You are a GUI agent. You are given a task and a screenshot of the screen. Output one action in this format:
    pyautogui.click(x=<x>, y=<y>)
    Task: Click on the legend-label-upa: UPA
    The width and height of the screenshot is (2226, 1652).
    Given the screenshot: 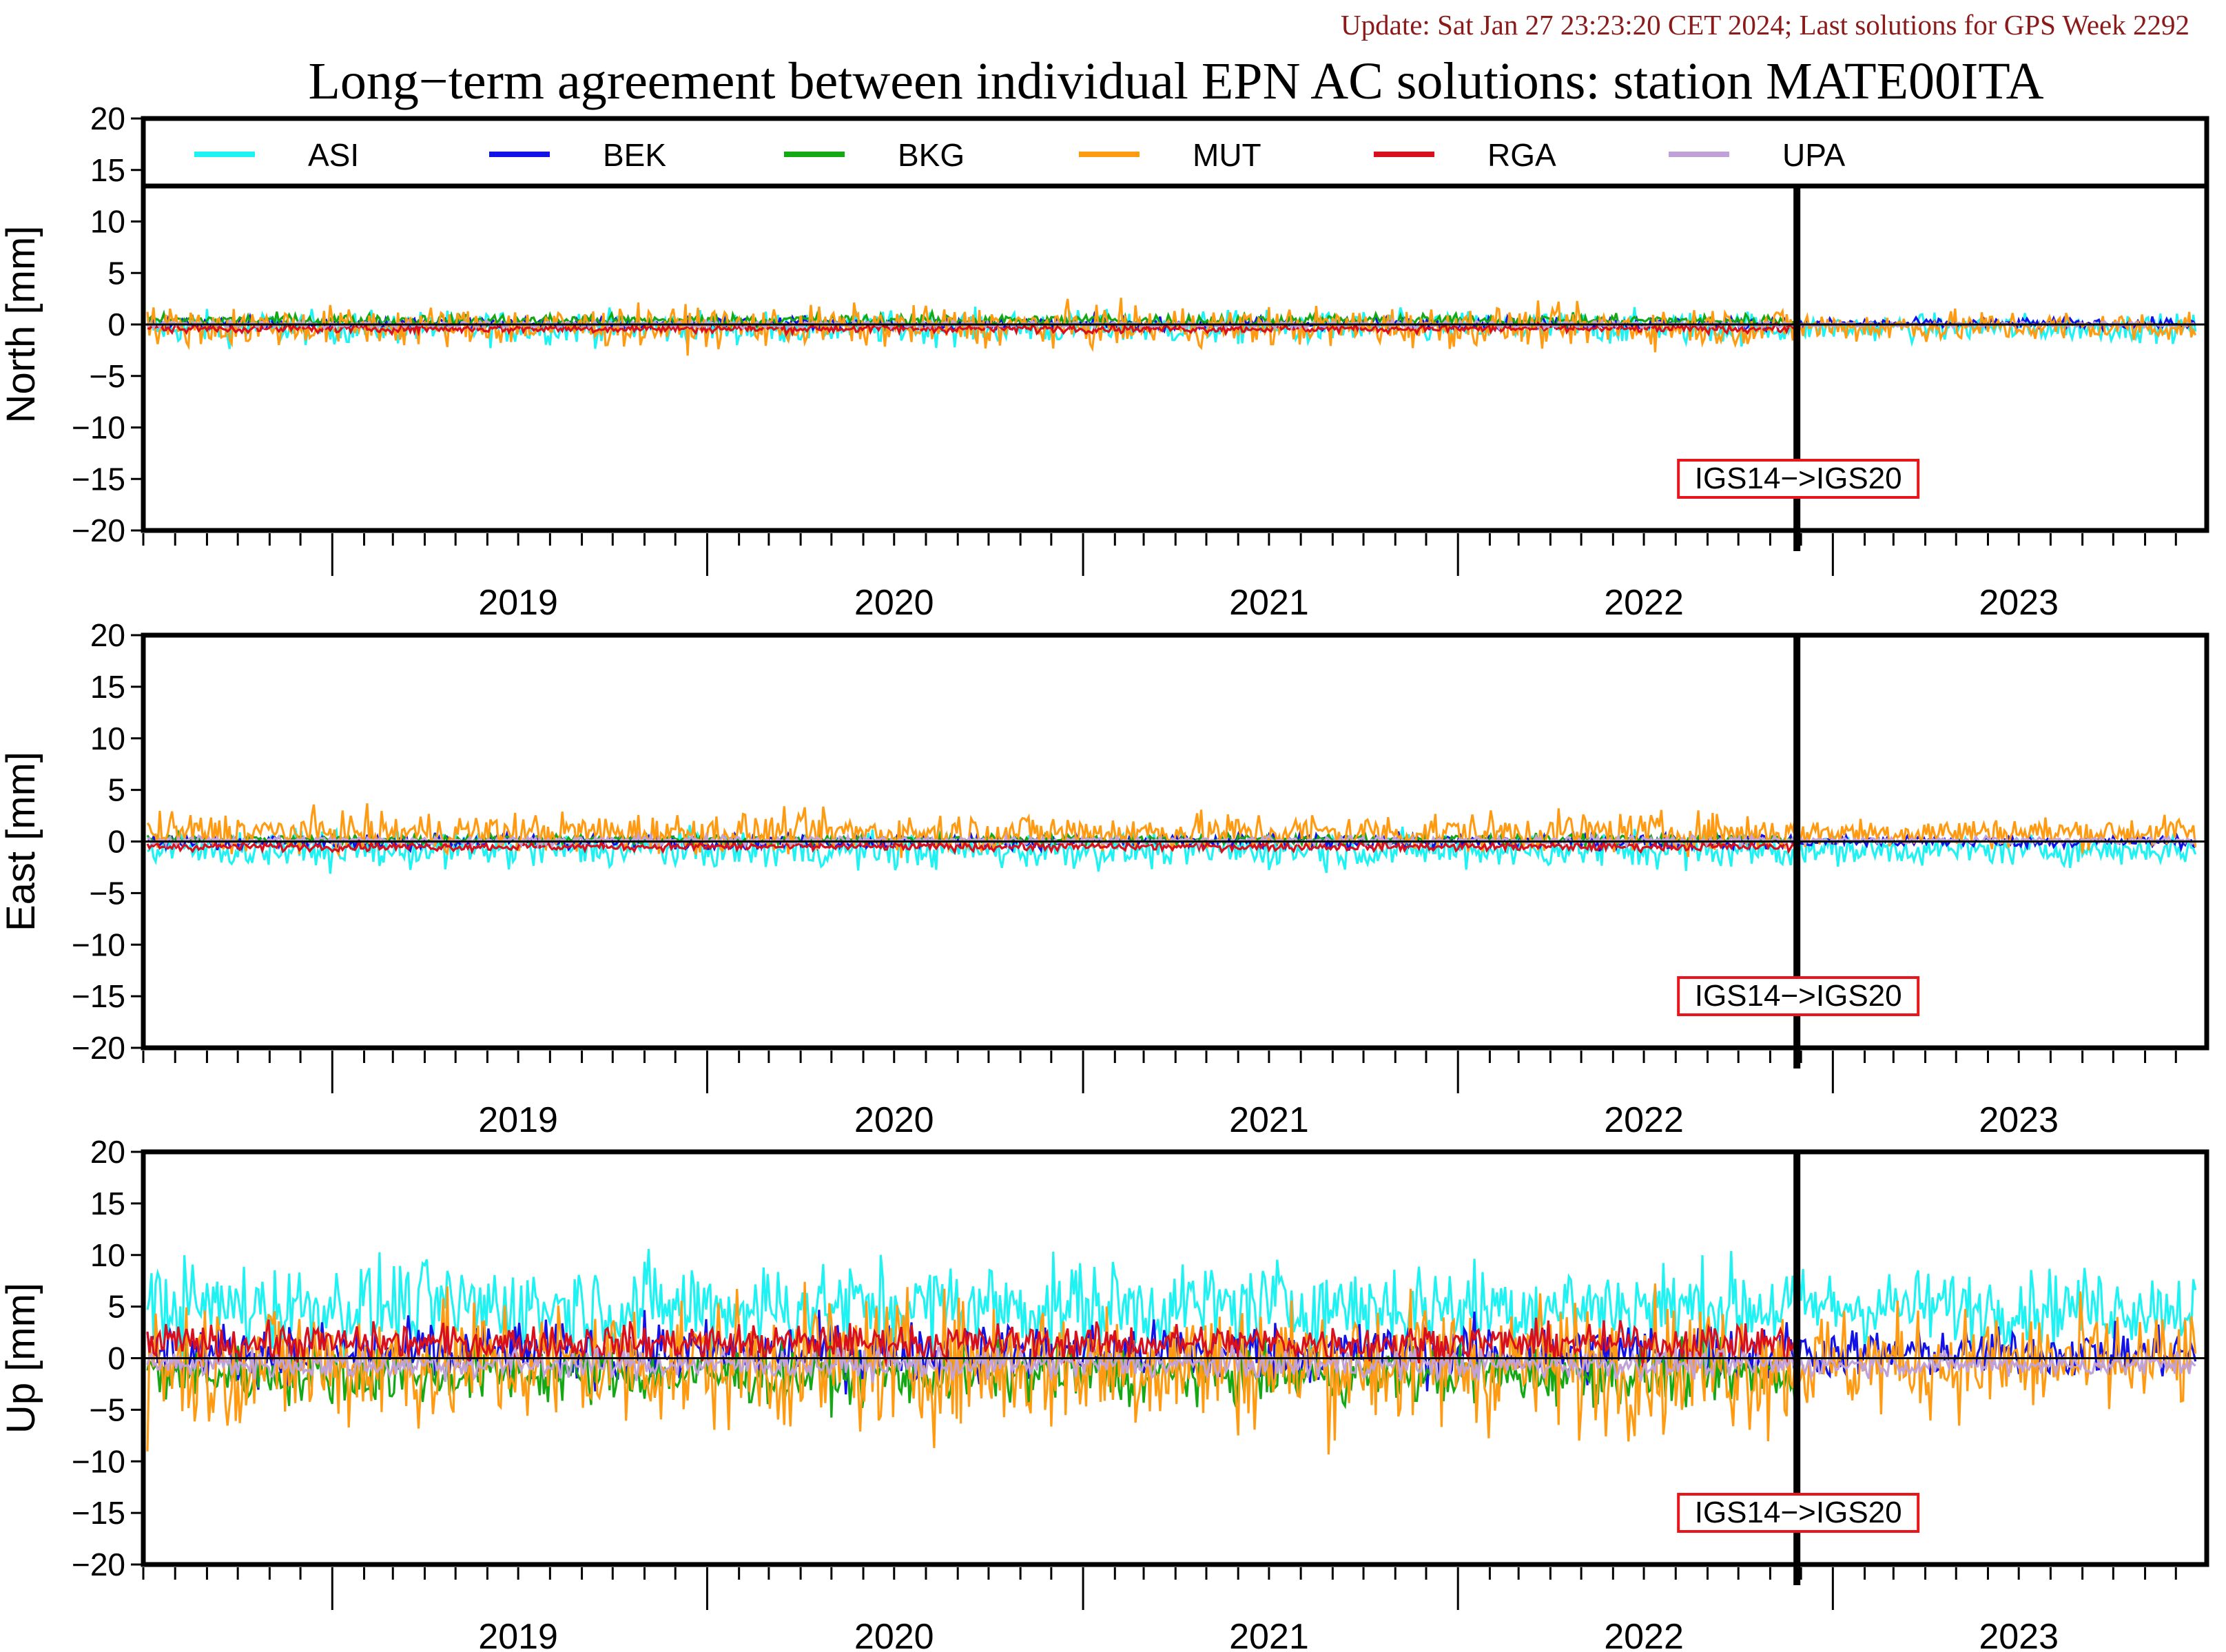 What is the action you would take?
    pyautogui.click(x=1813, y=155)
    